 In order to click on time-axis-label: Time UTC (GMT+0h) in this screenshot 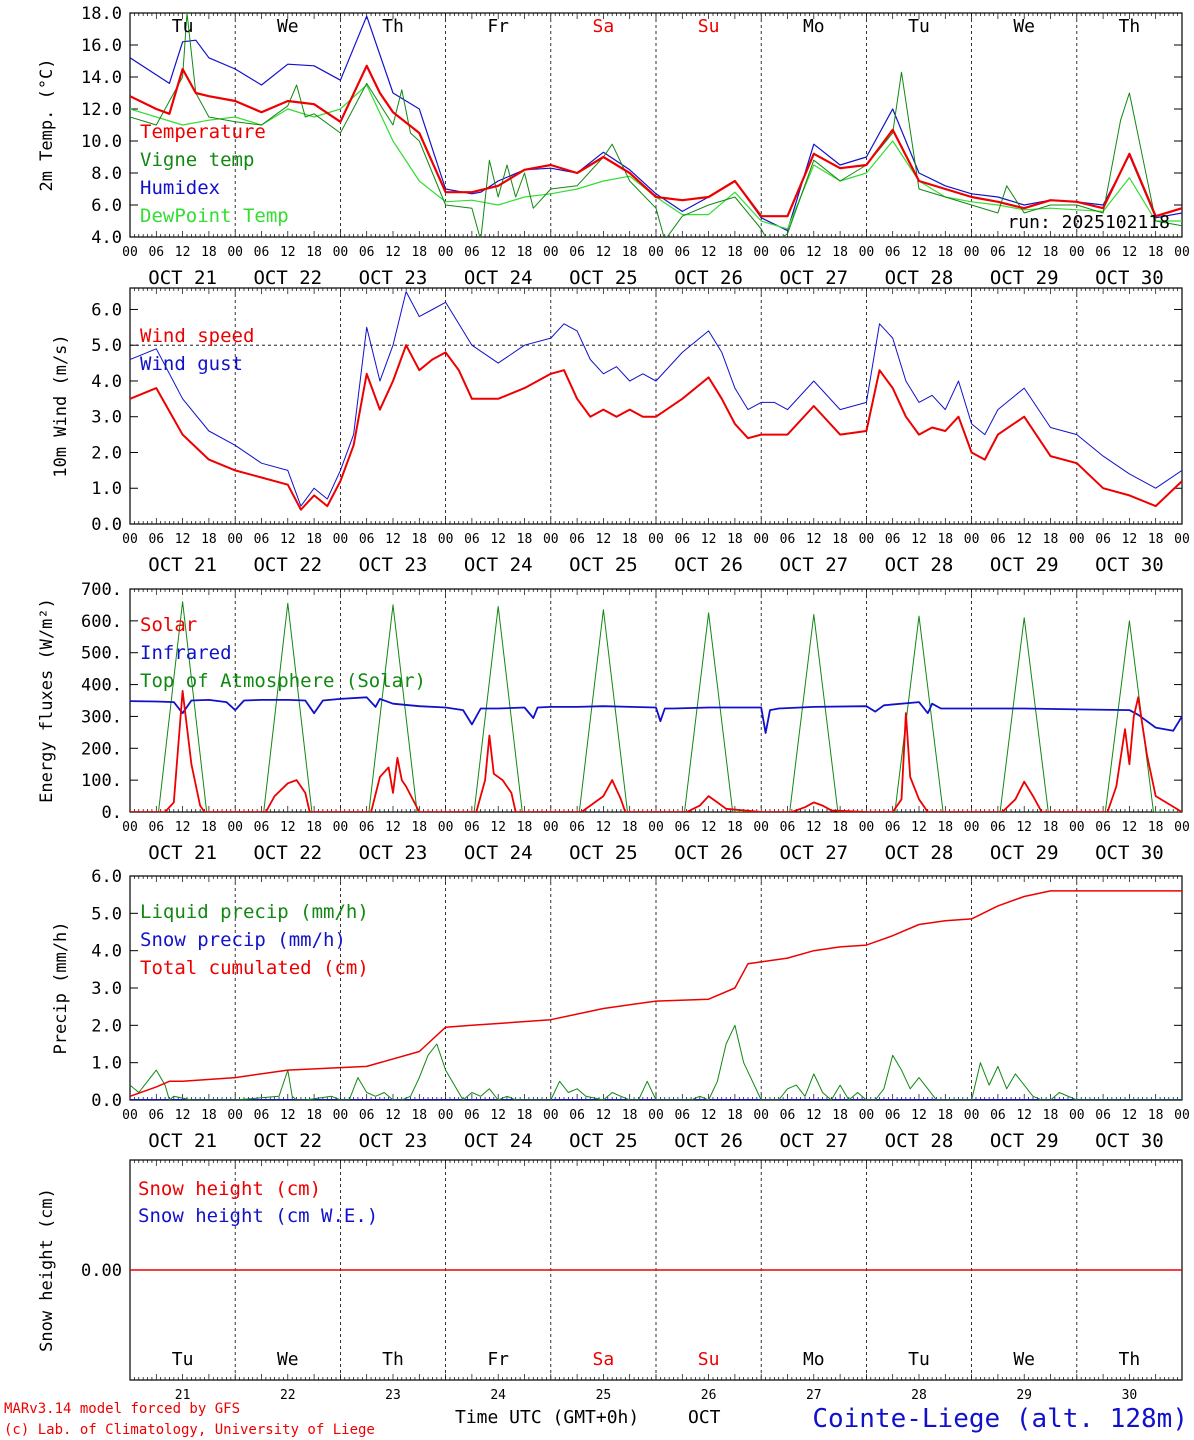, I will do `click(547, 1417)`.